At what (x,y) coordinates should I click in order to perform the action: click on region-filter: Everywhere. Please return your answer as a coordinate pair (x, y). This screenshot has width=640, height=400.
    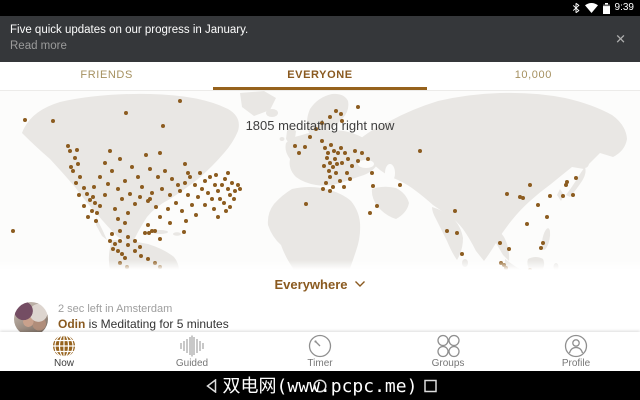
    Looking at the image, I should click on (320, 284).